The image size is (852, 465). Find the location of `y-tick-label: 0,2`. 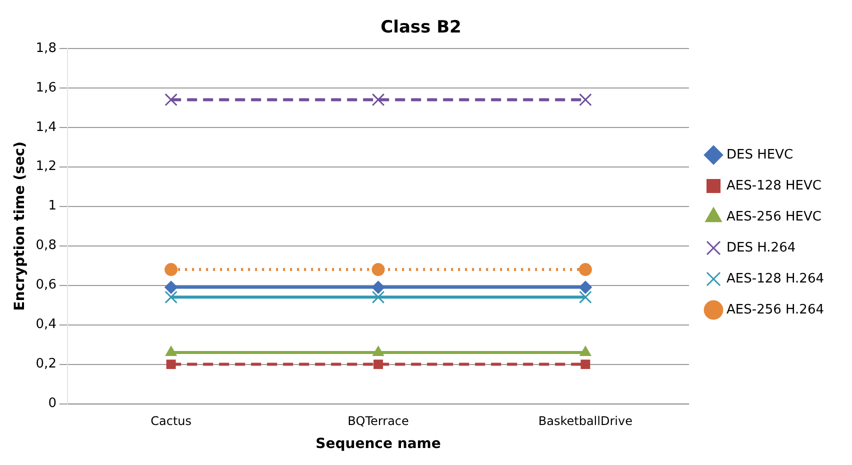

y-tick-label: 0,2 is located at coordinates (46, 364).